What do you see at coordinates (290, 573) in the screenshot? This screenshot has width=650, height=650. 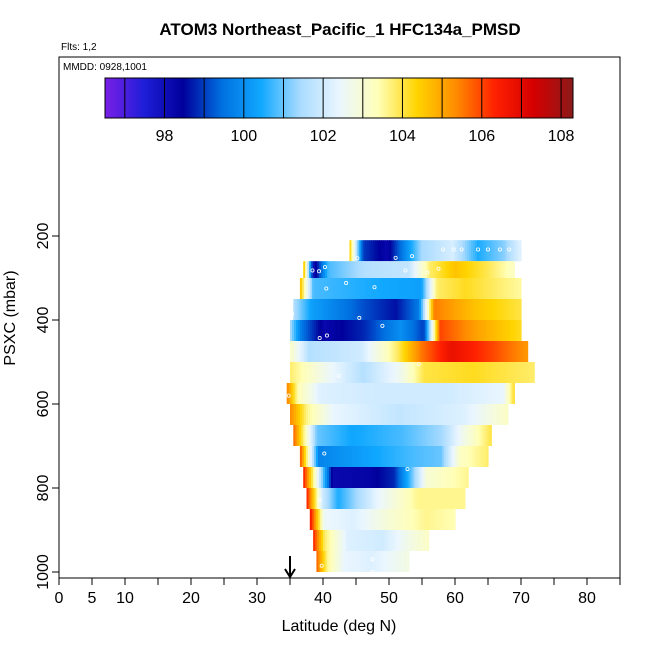 I see `marker-head` at bounding box center [290, 573].